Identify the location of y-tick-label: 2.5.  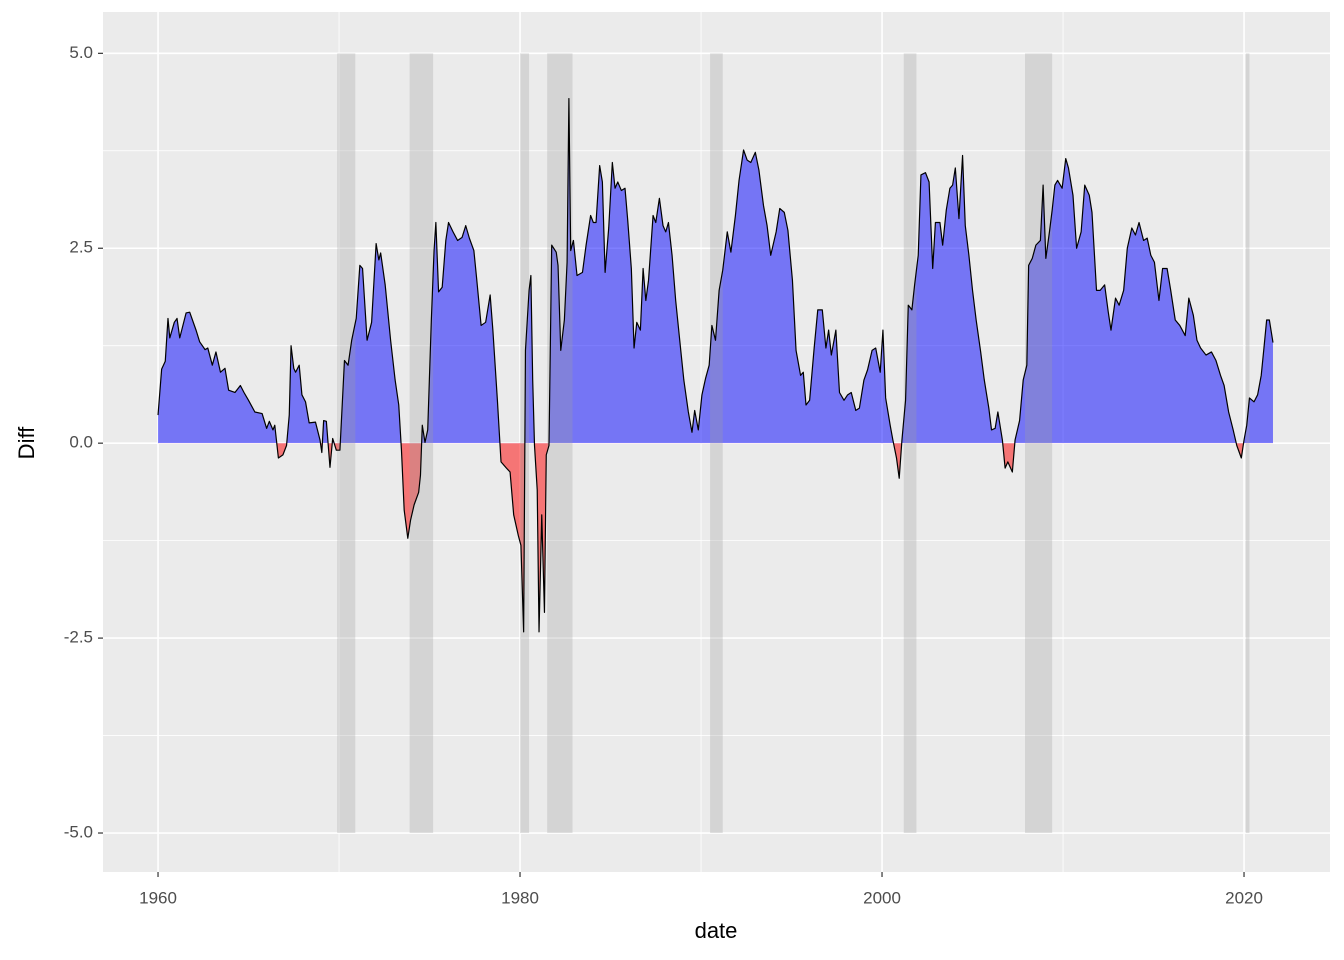
(81, 247).